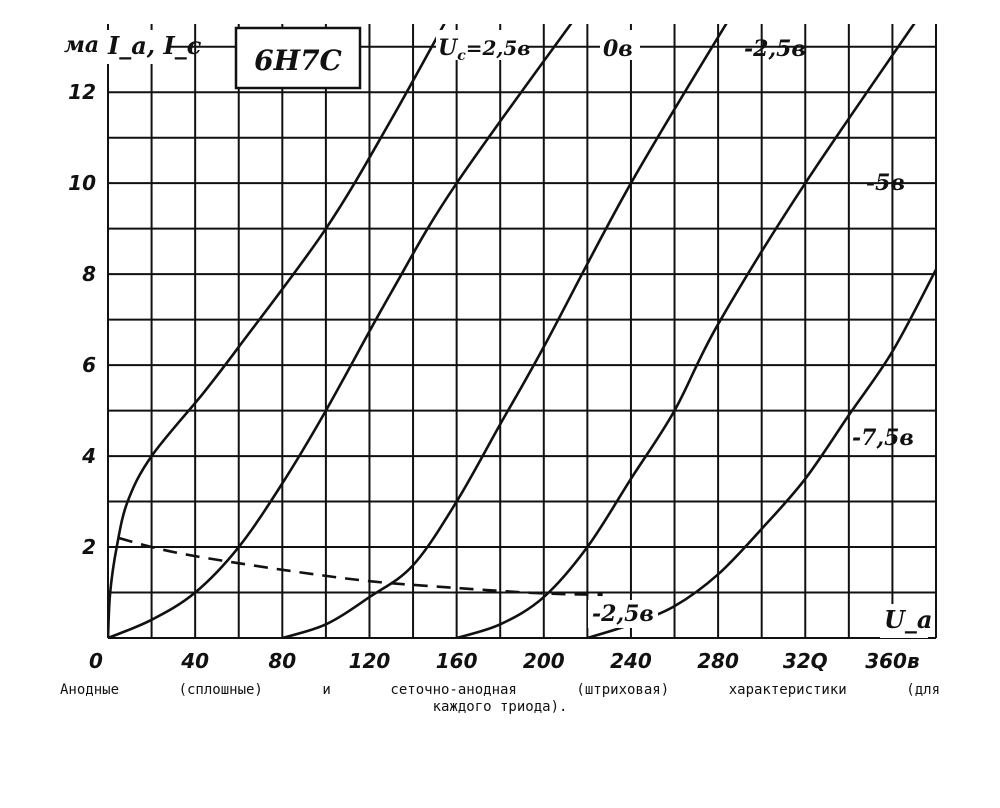 This screenshot has height=808, width=1000. Describe the element at coordinates (360, 566) in the screenshot. I see `series-line-5-dashed` at that location.